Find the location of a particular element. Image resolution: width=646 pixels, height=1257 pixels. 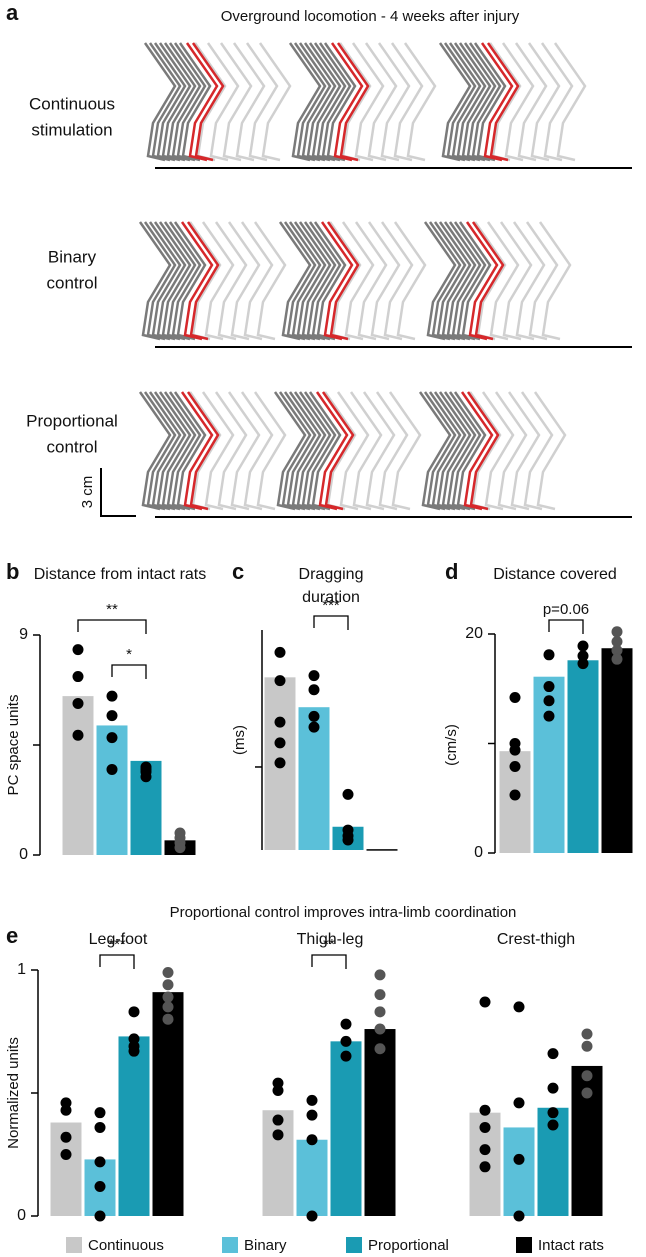

y-tick-label: 9 is located at coordinates (23, 634).